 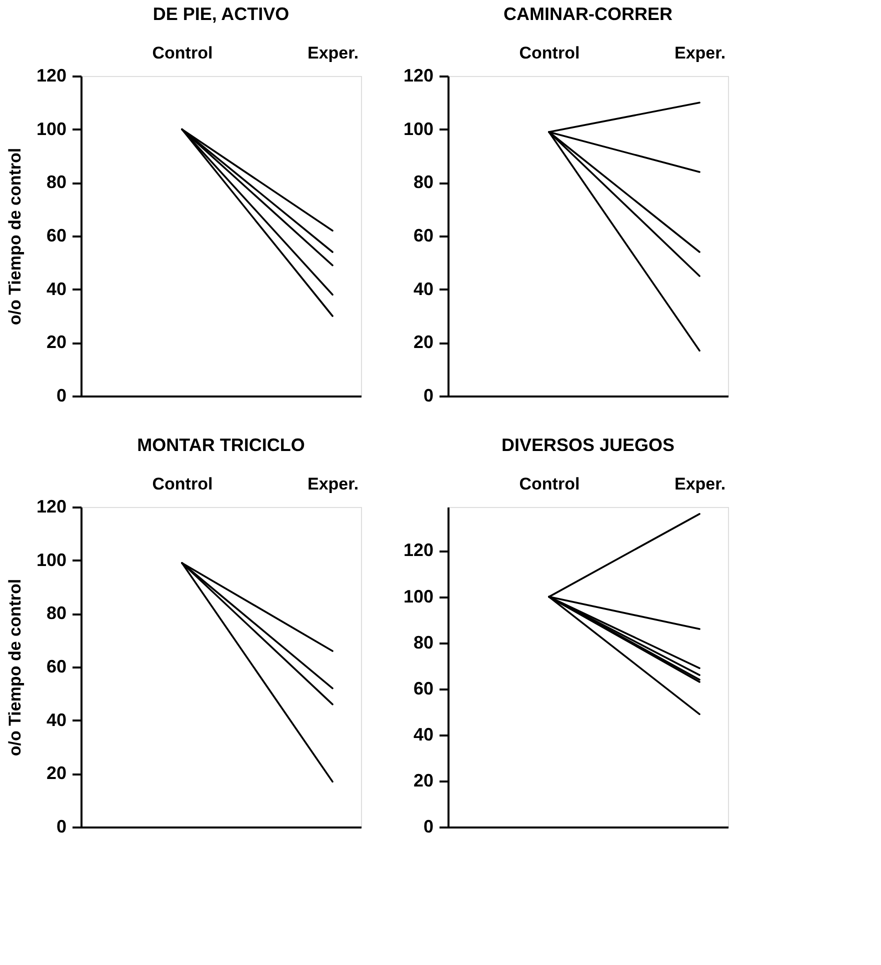 What do you see at coordinates (588, 14) in the screenshot?
I see `chart-title: CAMINAR-CORRER` at bounding box center [588, 14].